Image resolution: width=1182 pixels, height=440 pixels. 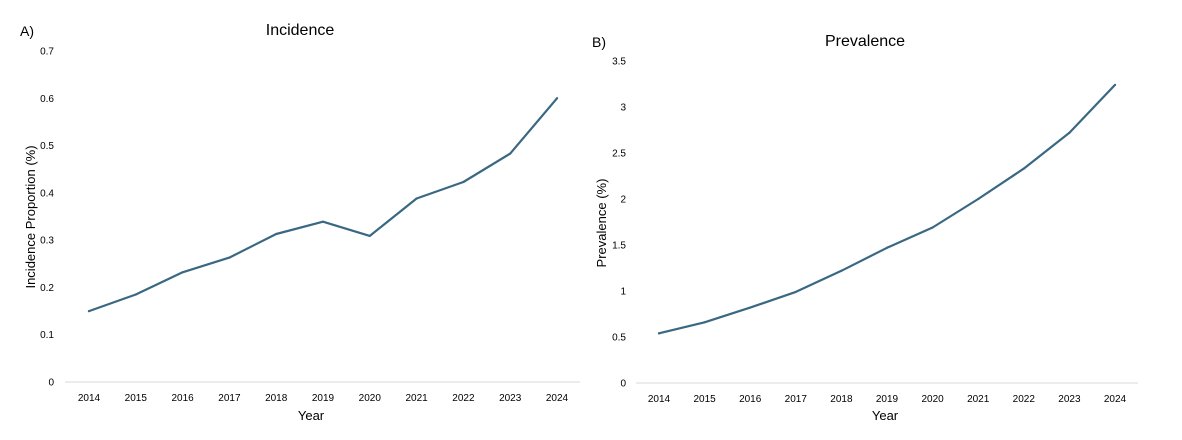 I want to click on chart-title-prevalence: Prevalence, so click(x=865, y=41).